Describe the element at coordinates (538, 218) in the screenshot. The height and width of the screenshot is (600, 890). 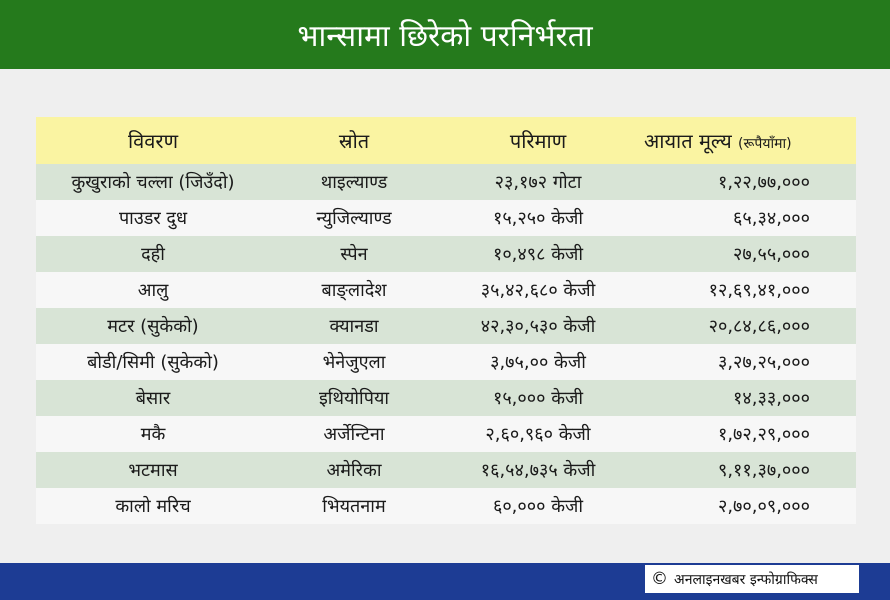
I see `cell-quantity: १५,२५० केजी` at that location.